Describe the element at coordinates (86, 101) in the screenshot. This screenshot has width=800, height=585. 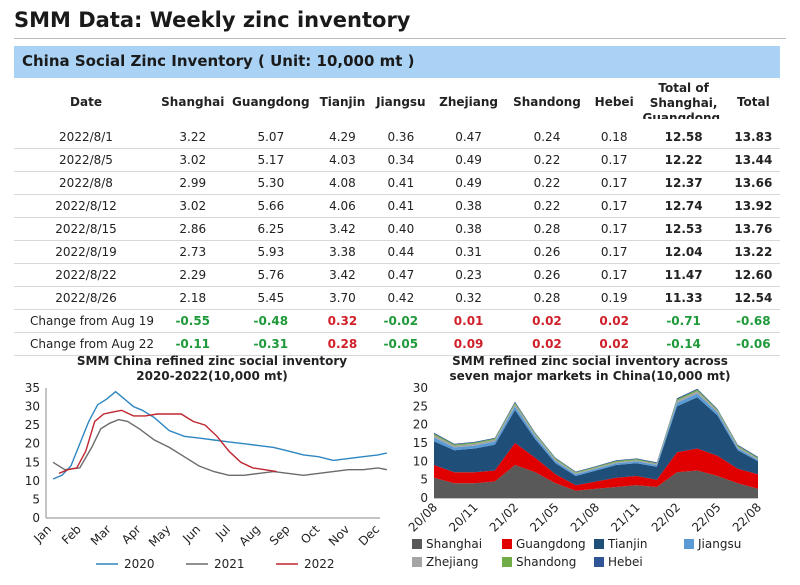
I see `header-date: Date` at that location.